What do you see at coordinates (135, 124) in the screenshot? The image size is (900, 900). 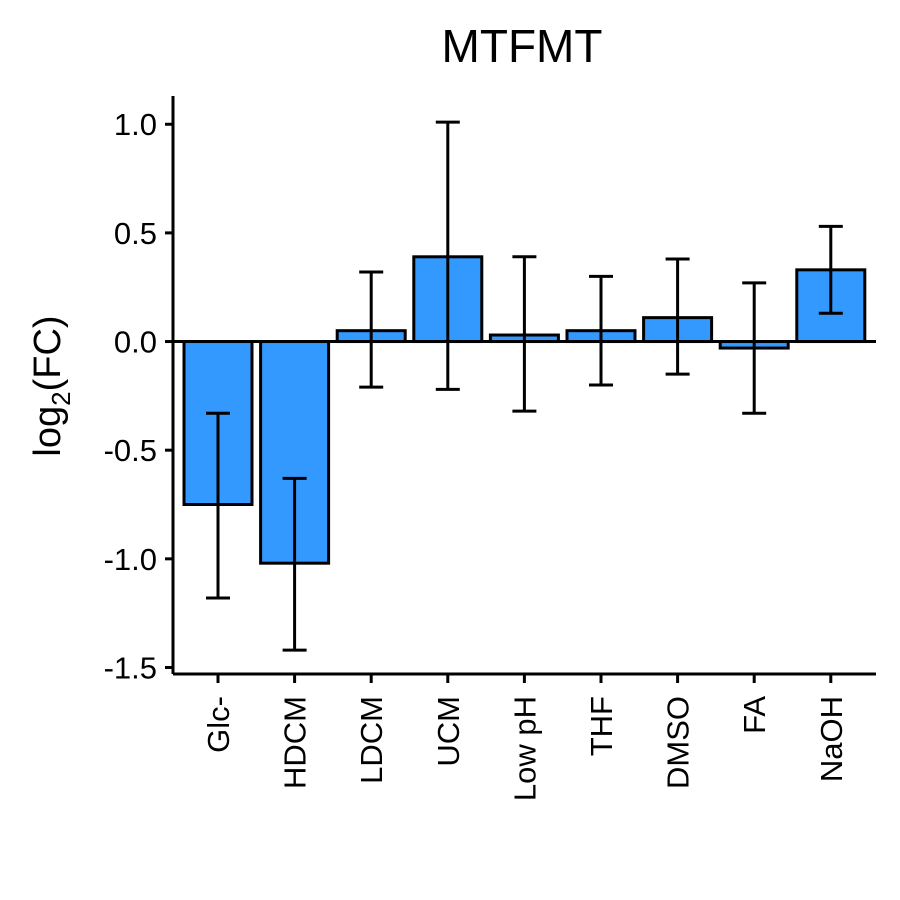 I see `y-tick-label: 1.0` at bounding box center [135, 124].